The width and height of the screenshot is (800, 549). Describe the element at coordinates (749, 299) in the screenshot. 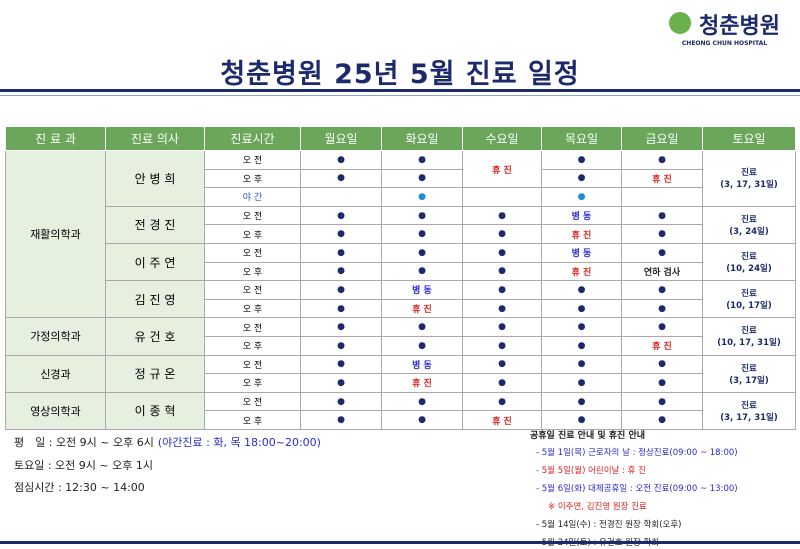

I see `saturday: 진료 (10, 17일)` at that location.